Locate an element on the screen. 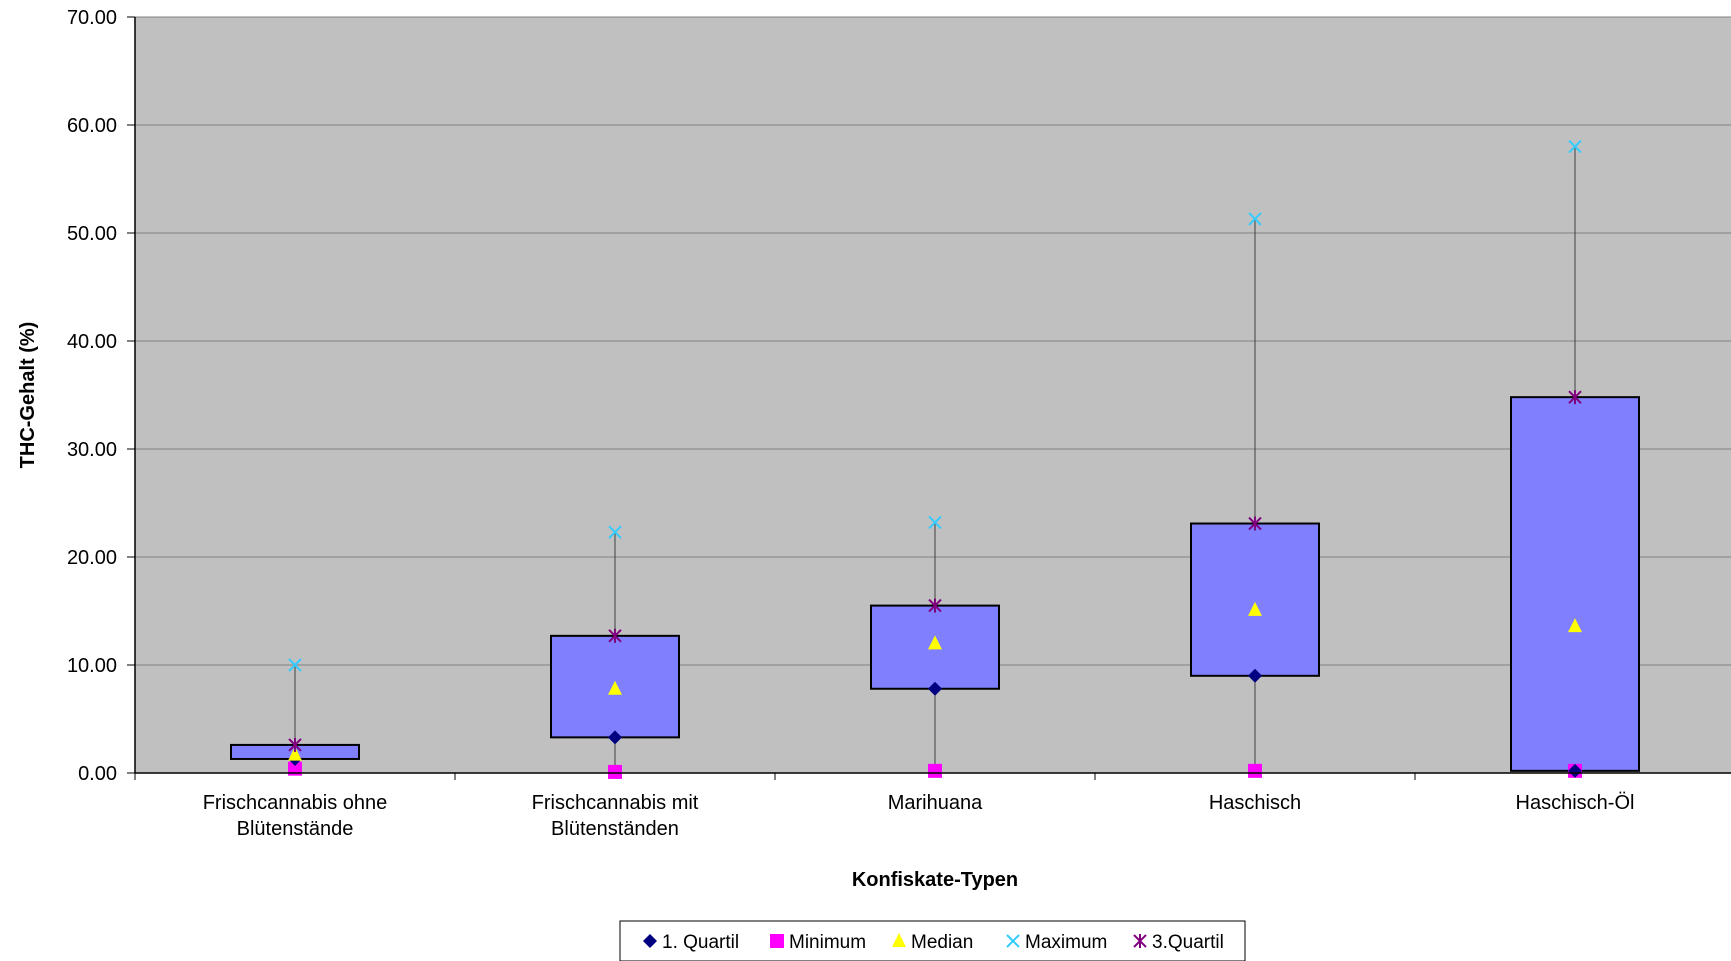  legend-item: 3.Quartil is located at coordinates (1178, 942).